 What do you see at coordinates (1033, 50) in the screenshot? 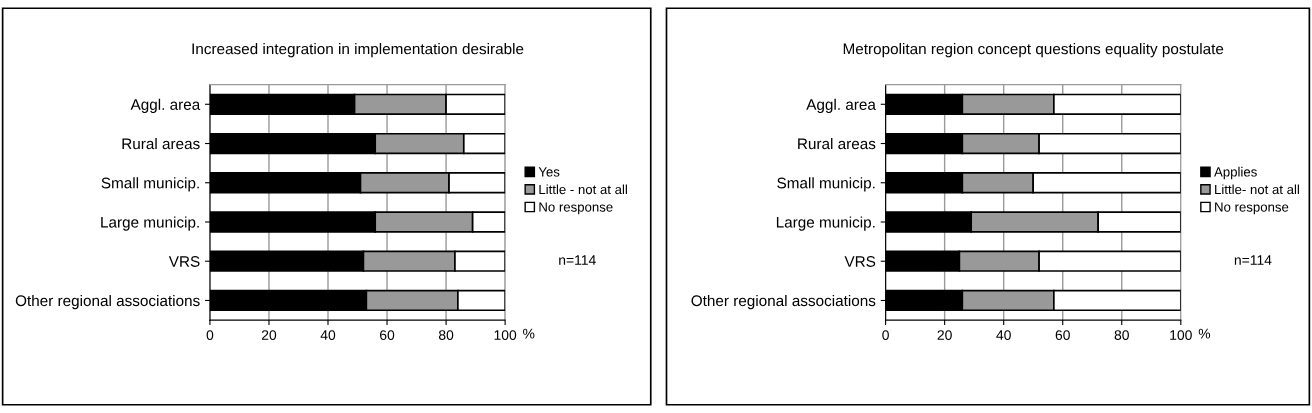
I see `chart-title: Metropolitan region concept questions equality postulate` at bounding box center [1033, 50].